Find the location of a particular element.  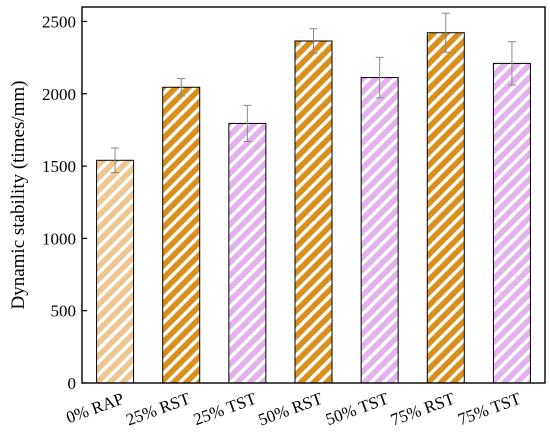

x-tick-label-5: 50% TST is located at coordinates (357, 409).